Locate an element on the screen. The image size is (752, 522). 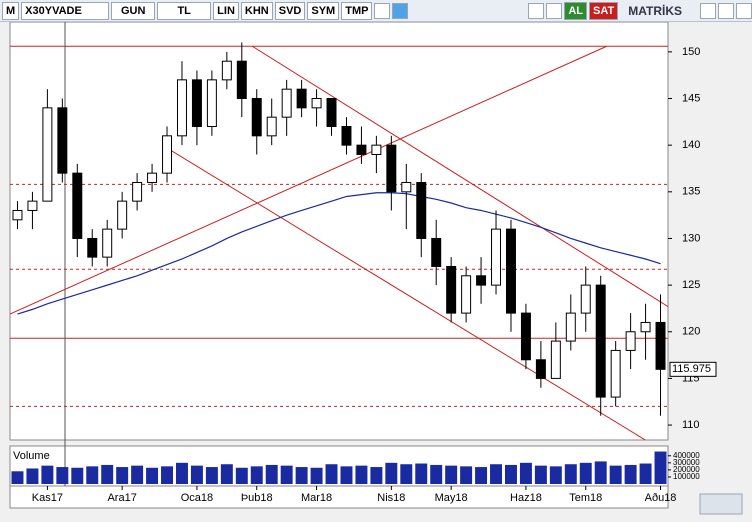
x-tick-label: Nis18 is located at coordinates (391, 498).